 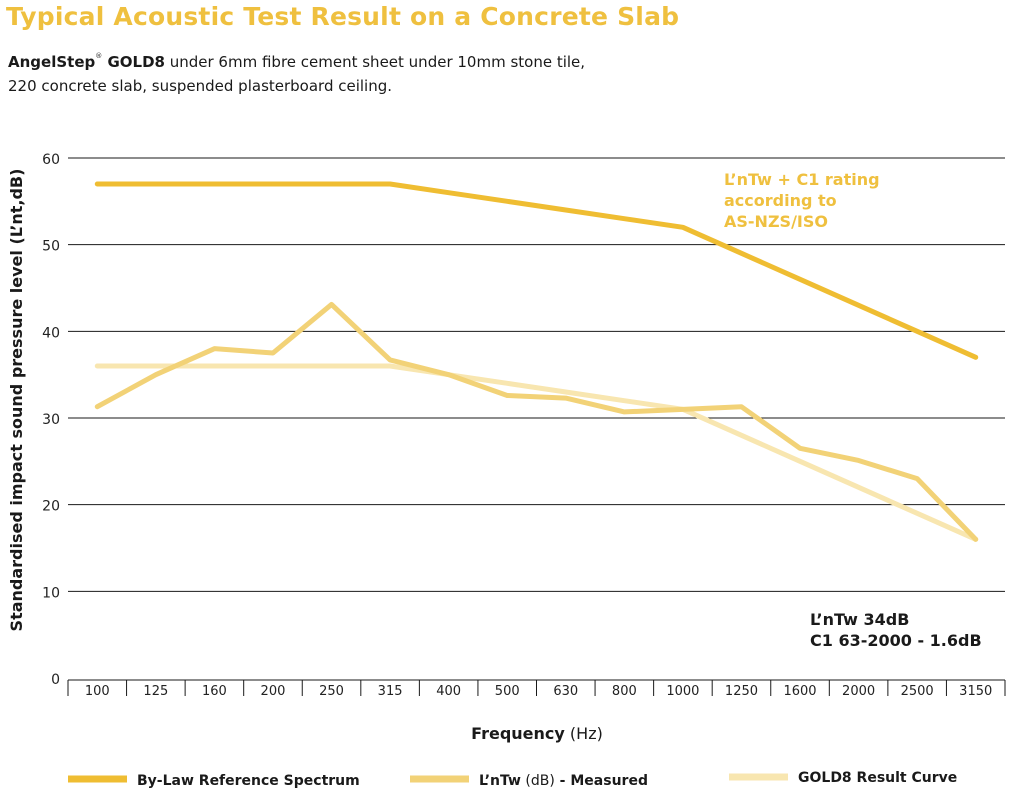 I want to click on y-tick-label: 10, so click(x=51, y=593).